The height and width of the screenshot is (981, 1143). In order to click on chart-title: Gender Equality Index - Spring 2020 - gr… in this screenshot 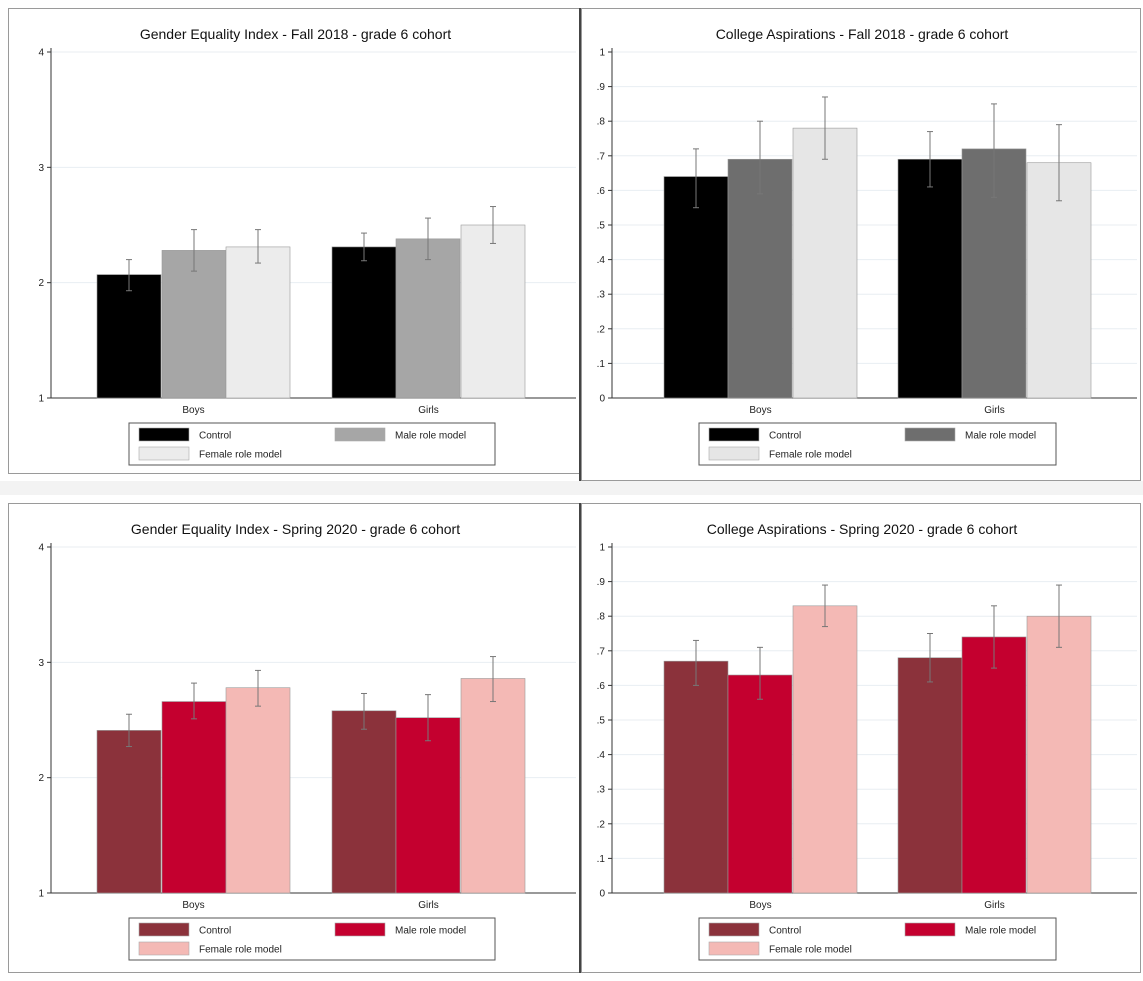, I will do `click(295, 529)`.